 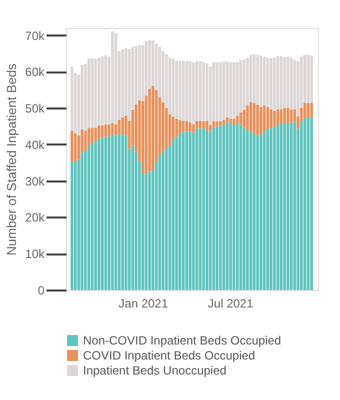 I want to click on legend-label: COVID Inpatient Beds Occupied, so click(x=169, y=355).